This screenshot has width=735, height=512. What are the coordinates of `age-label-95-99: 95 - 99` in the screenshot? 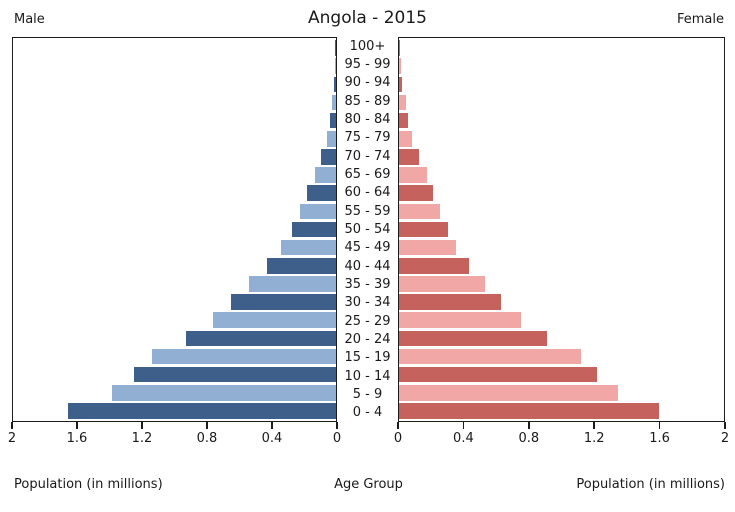 It's located at (367, 64).